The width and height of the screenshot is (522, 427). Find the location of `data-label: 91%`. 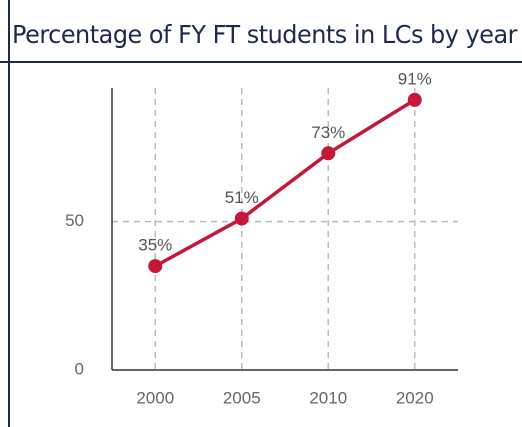

data-label: 91% is located at coordinates (415, 78).